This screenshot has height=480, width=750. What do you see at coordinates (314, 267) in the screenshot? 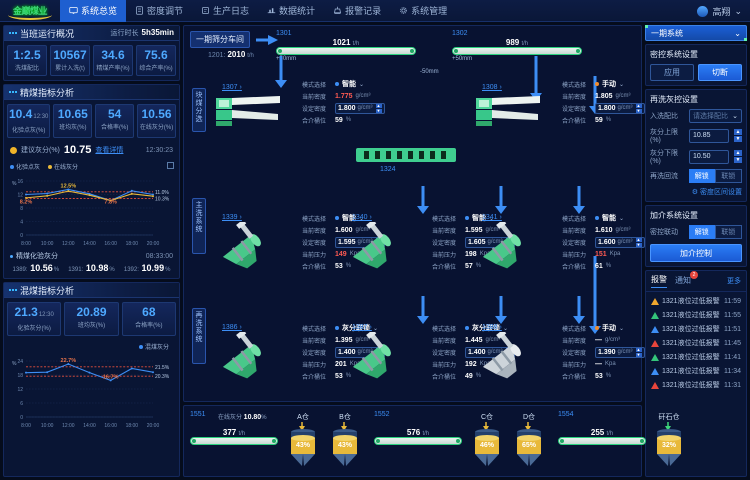
I see `param-label: 合介桶位` at bounding box center [314, 267].